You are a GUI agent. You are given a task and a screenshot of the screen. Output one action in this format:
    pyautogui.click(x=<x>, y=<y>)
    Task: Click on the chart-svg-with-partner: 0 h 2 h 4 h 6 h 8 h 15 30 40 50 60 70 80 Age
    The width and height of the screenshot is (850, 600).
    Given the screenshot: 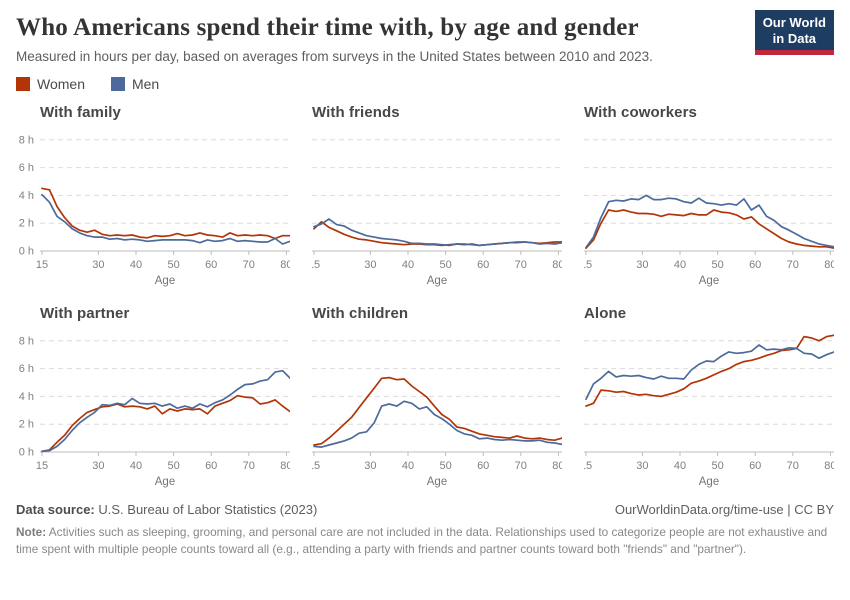 What is the action you would take?
    pyautogui.click(x=154, y=411)
    